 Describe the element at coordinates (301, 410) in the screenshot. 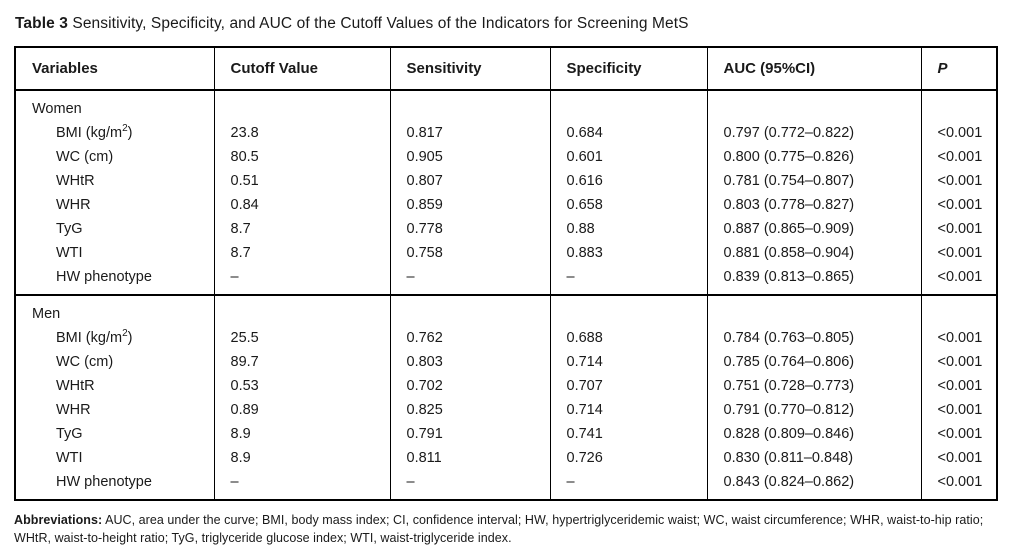

I see `cutoff-cell: 0.89` at that location.